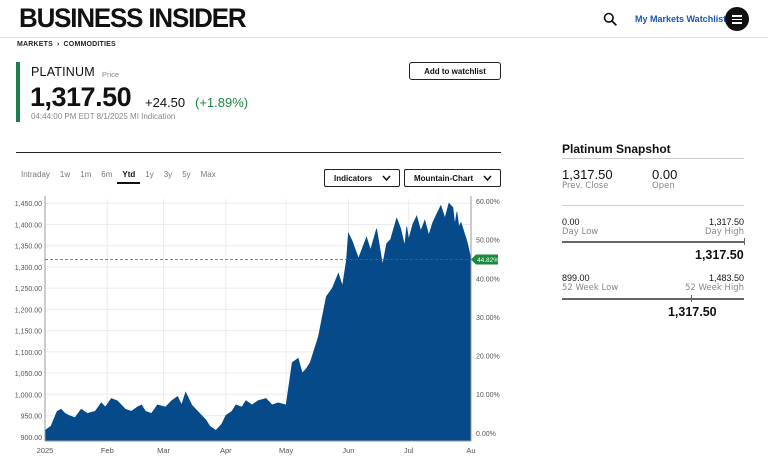 The width and height of the screenshot is (768, 464). I want to click on y-tick-label-right: 20.00%, so click(488, 357).